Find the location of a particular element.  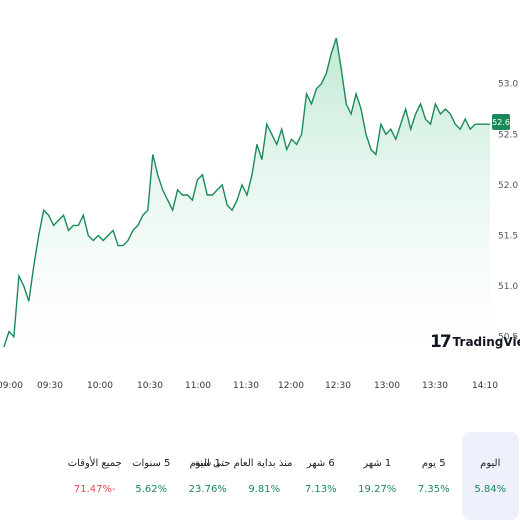

period-change-value: 9.81% is located at coordinates (264, 489).